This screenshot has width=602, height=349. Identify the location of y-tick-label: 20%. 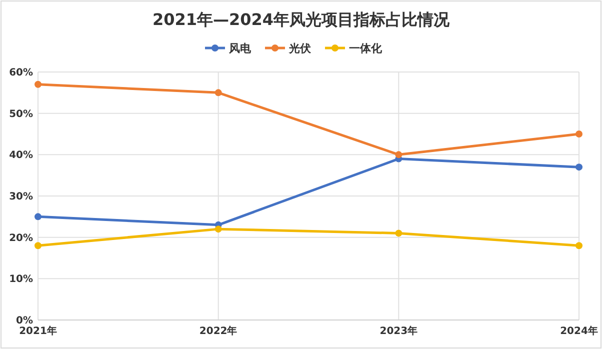
(21, 238).